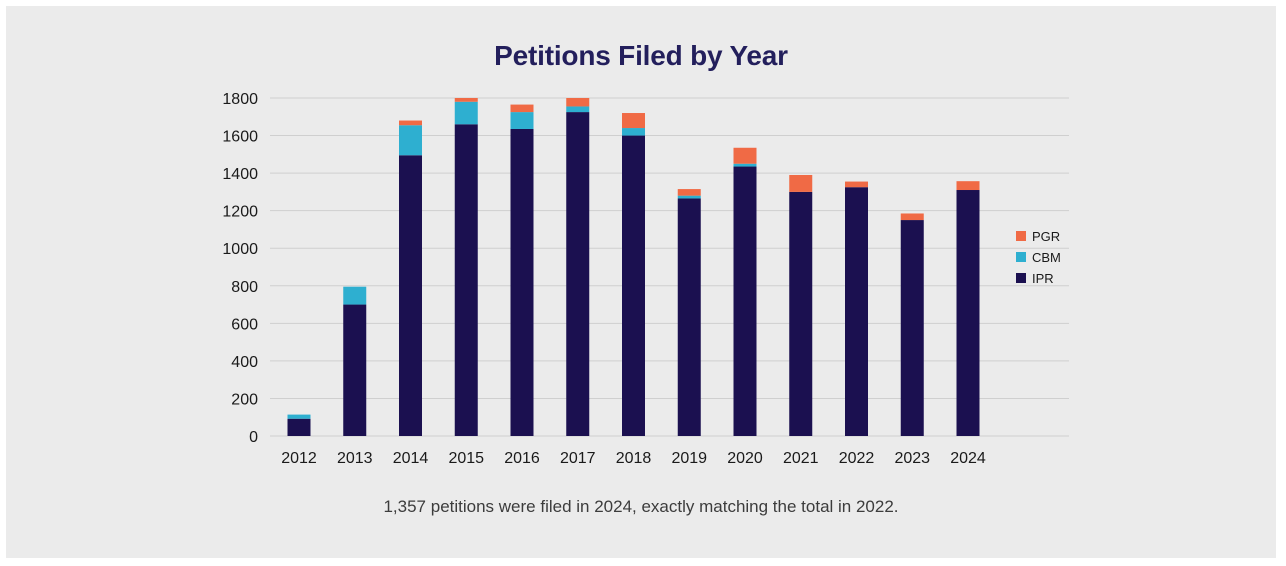 The height and width of the screenshot is (566, 1286). What do you see at coordinates (968, 313) in the screenshot?
I see `bar-ipr-2024` at bounding box center [968, 313].